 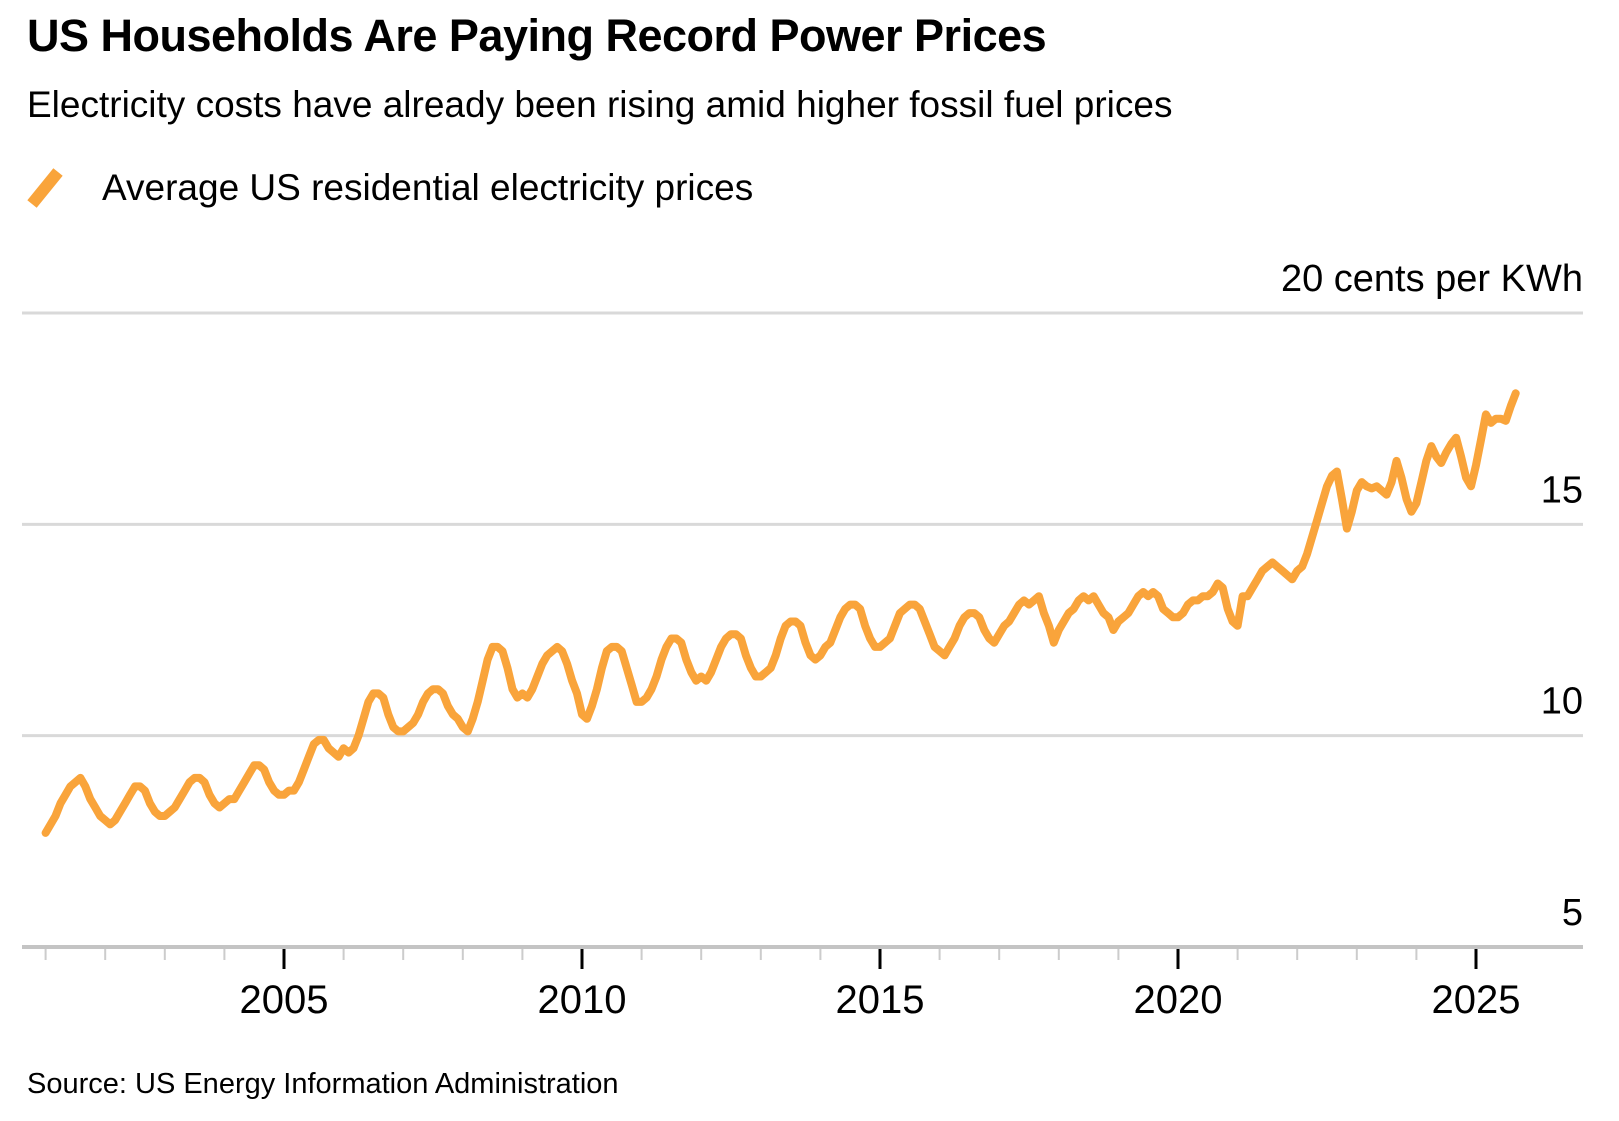 What do you see at coordinates (880, 1000) in the screenshot?
I see `x-axis-label-2015: 2015` at bounding box center [880, 1000].